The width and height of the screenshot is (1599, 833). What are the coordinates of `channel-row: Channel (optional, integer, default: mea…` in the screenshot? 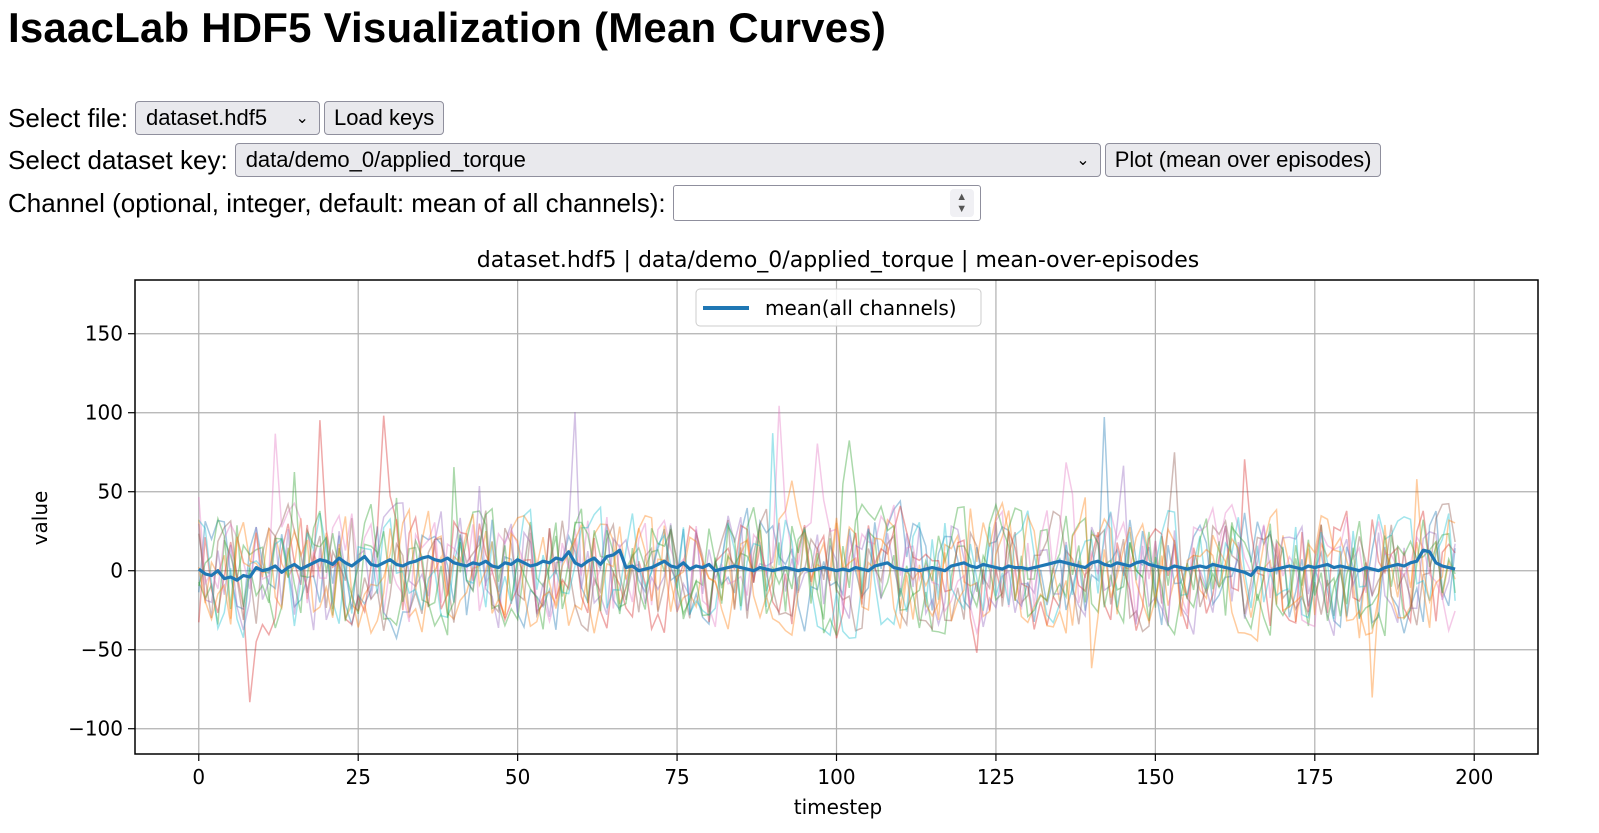 It's located at (494, 203).